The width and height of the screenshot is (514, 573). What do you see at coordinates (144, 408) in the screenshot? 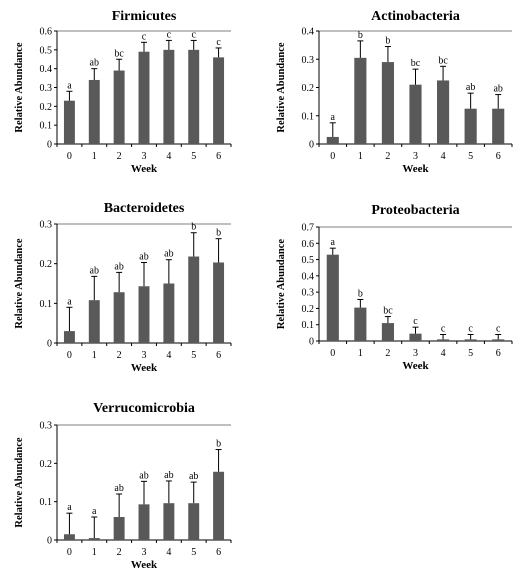
I see `panel-title: Verrucomicrobia` at bounding box center [144, 408].